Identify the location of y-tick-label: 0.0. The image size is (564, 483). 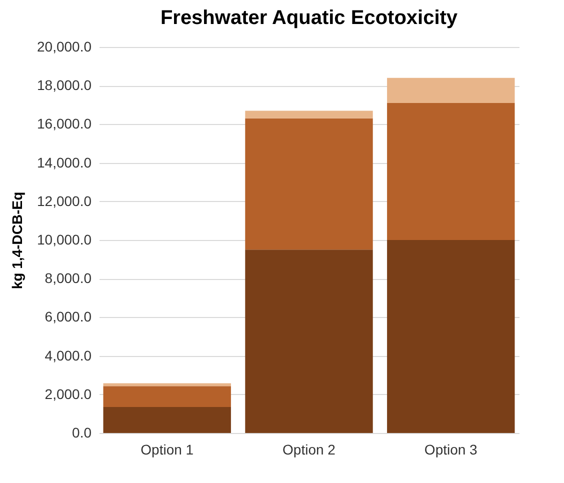
(82, 432).